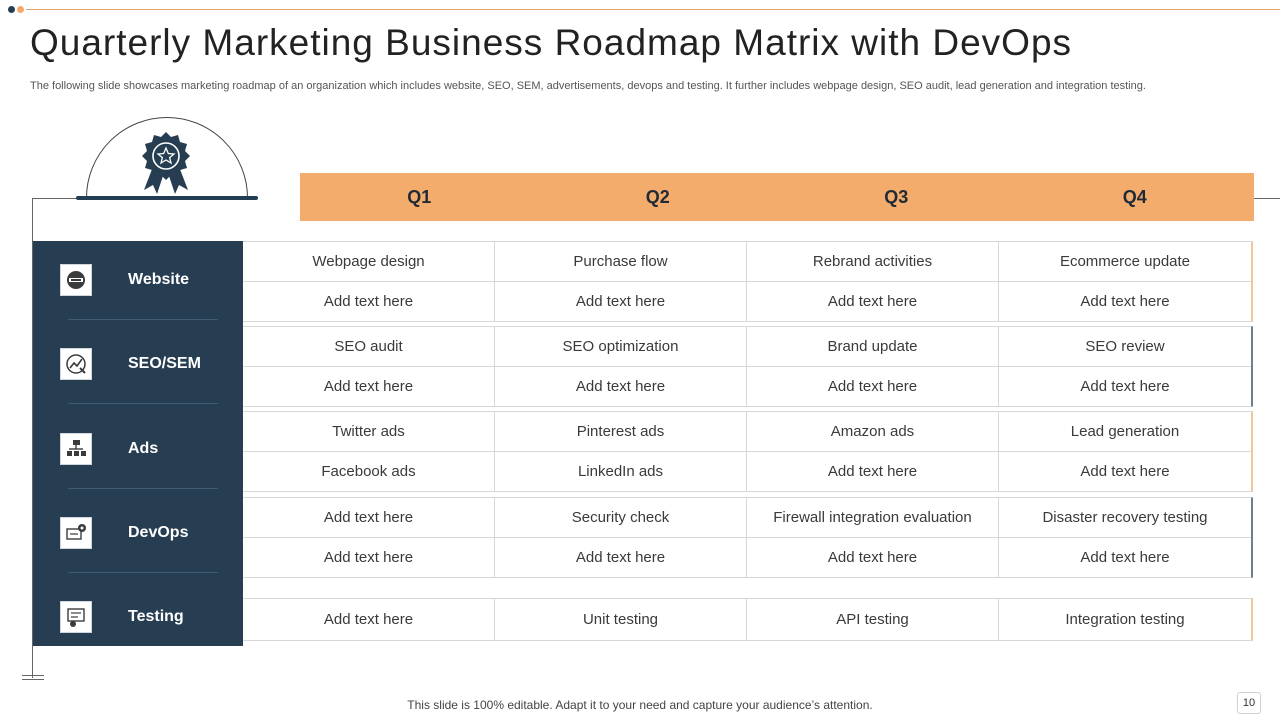 This screenshot has height=720, width=1280. I want to click on category-devops: DevOps, so click(138, 533).